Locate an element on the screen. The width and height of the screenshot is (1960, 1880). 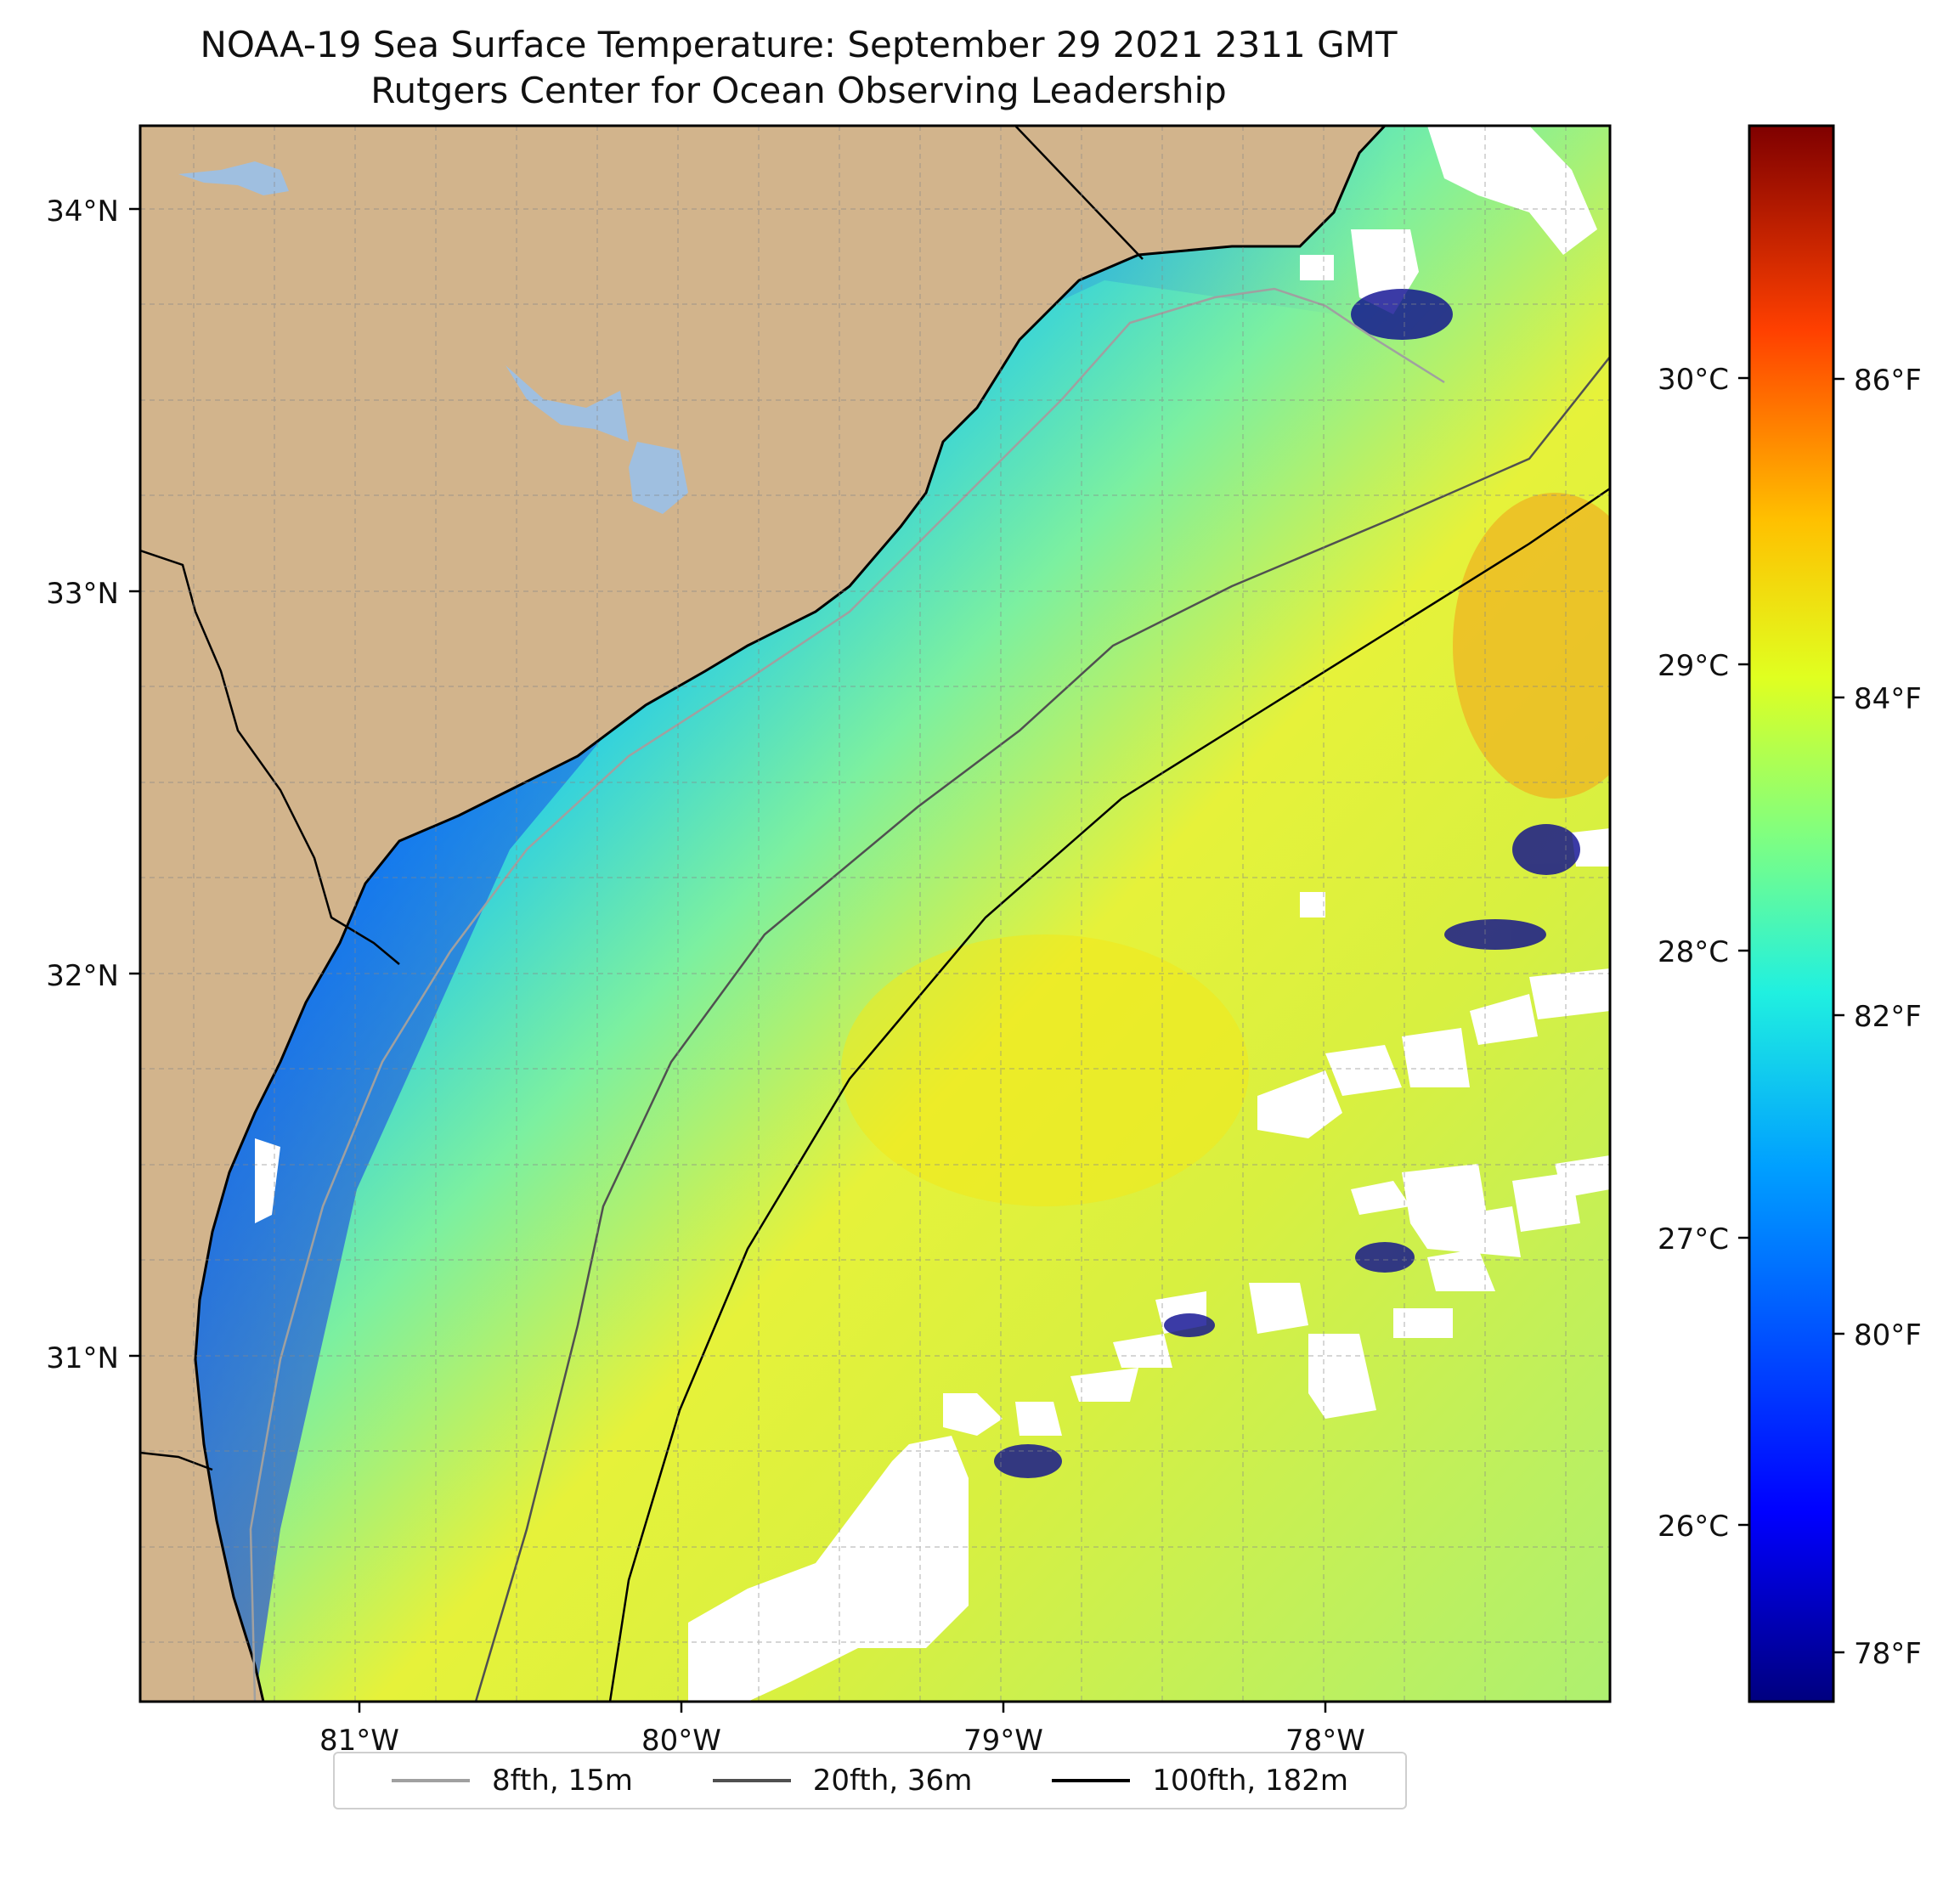
lon-ticks is located at coordinates (842, 1708).